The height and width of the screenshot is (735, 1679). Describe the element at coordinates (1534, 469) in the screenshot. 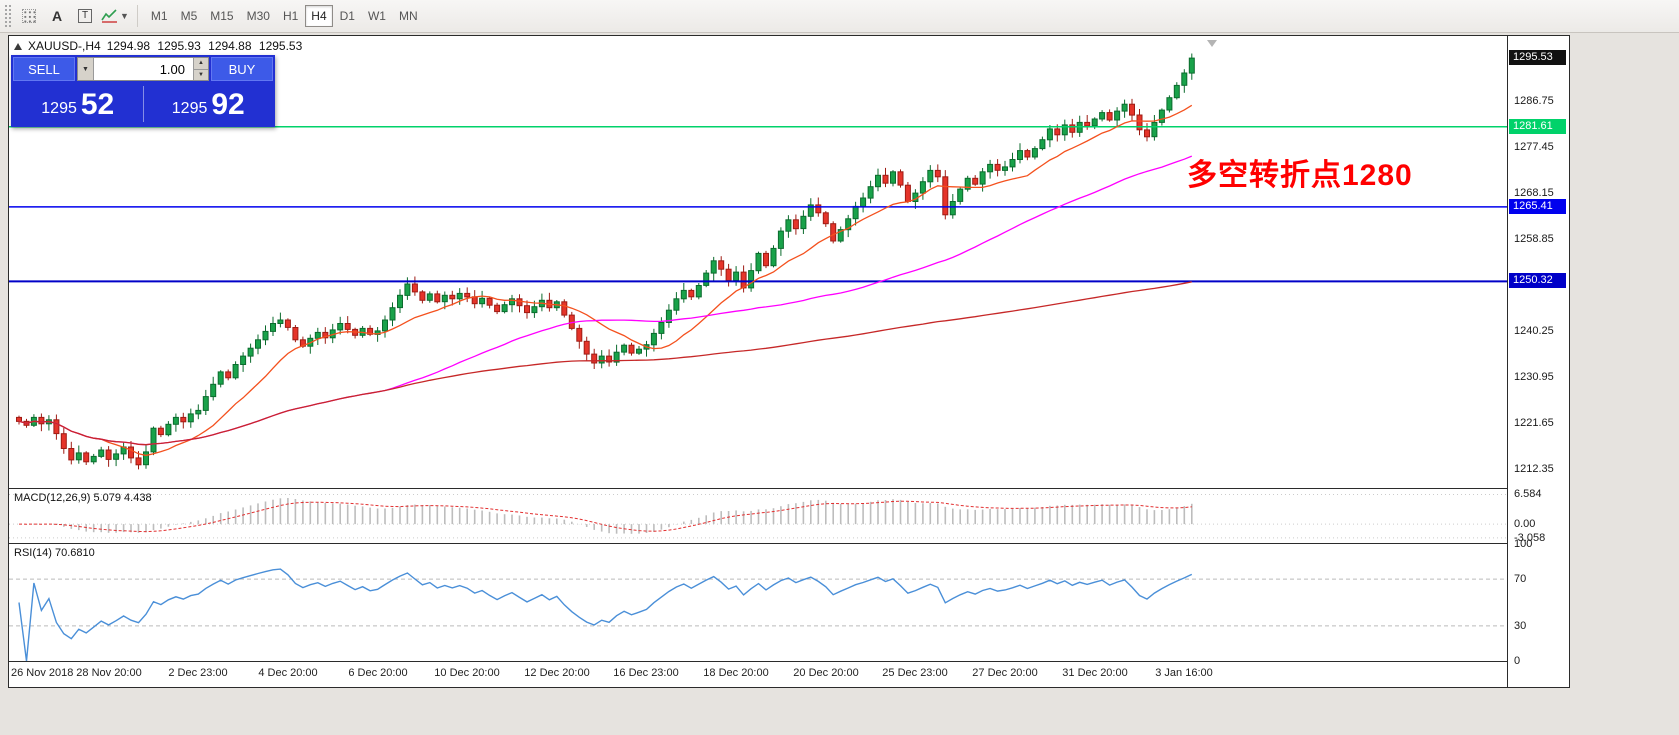

I see `price-tick-label: 1212.35` at that location.